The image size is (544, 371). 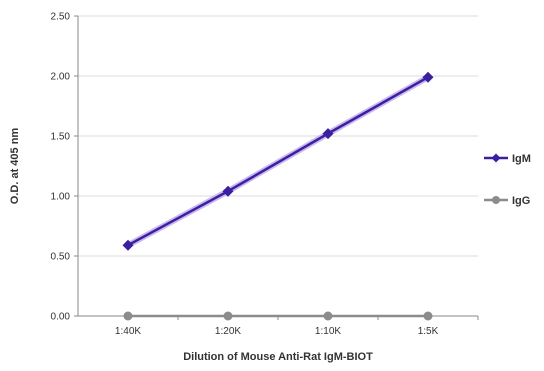 I want to click on legend: IgM IgG, so click(x=507, y=180).